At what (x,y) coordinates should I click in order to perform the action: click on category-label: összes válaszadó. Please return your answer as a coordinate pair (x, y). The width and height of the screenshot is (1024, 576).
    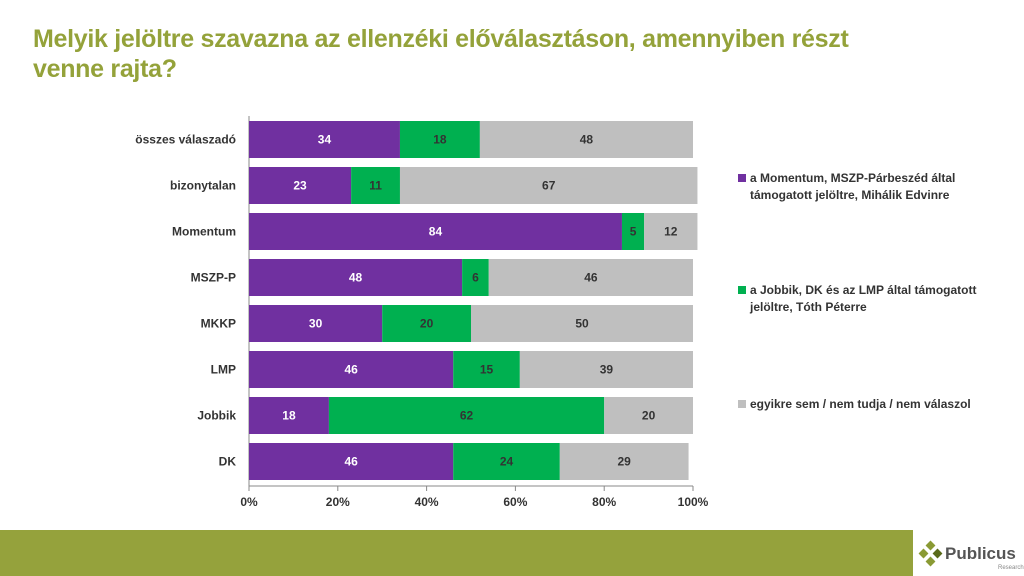
    Looking at the image, I should click on (185, 140).